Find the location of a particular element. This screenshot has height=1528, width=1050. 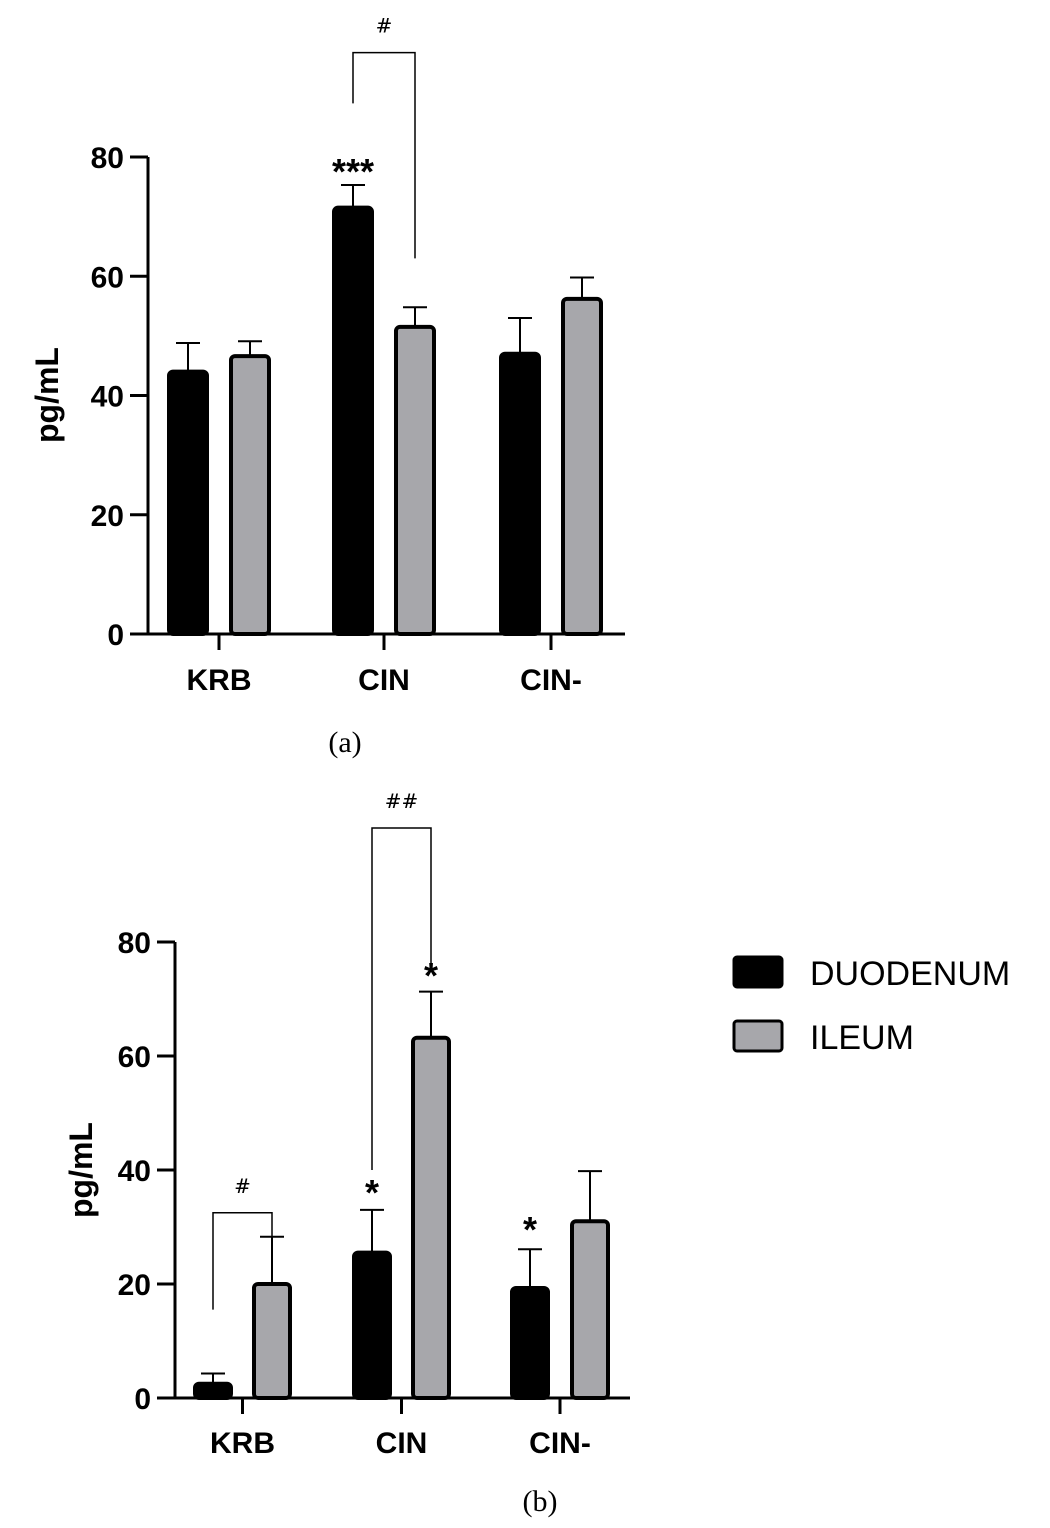

significance-hash-b-4: ## is located at coordinates (402, 801).